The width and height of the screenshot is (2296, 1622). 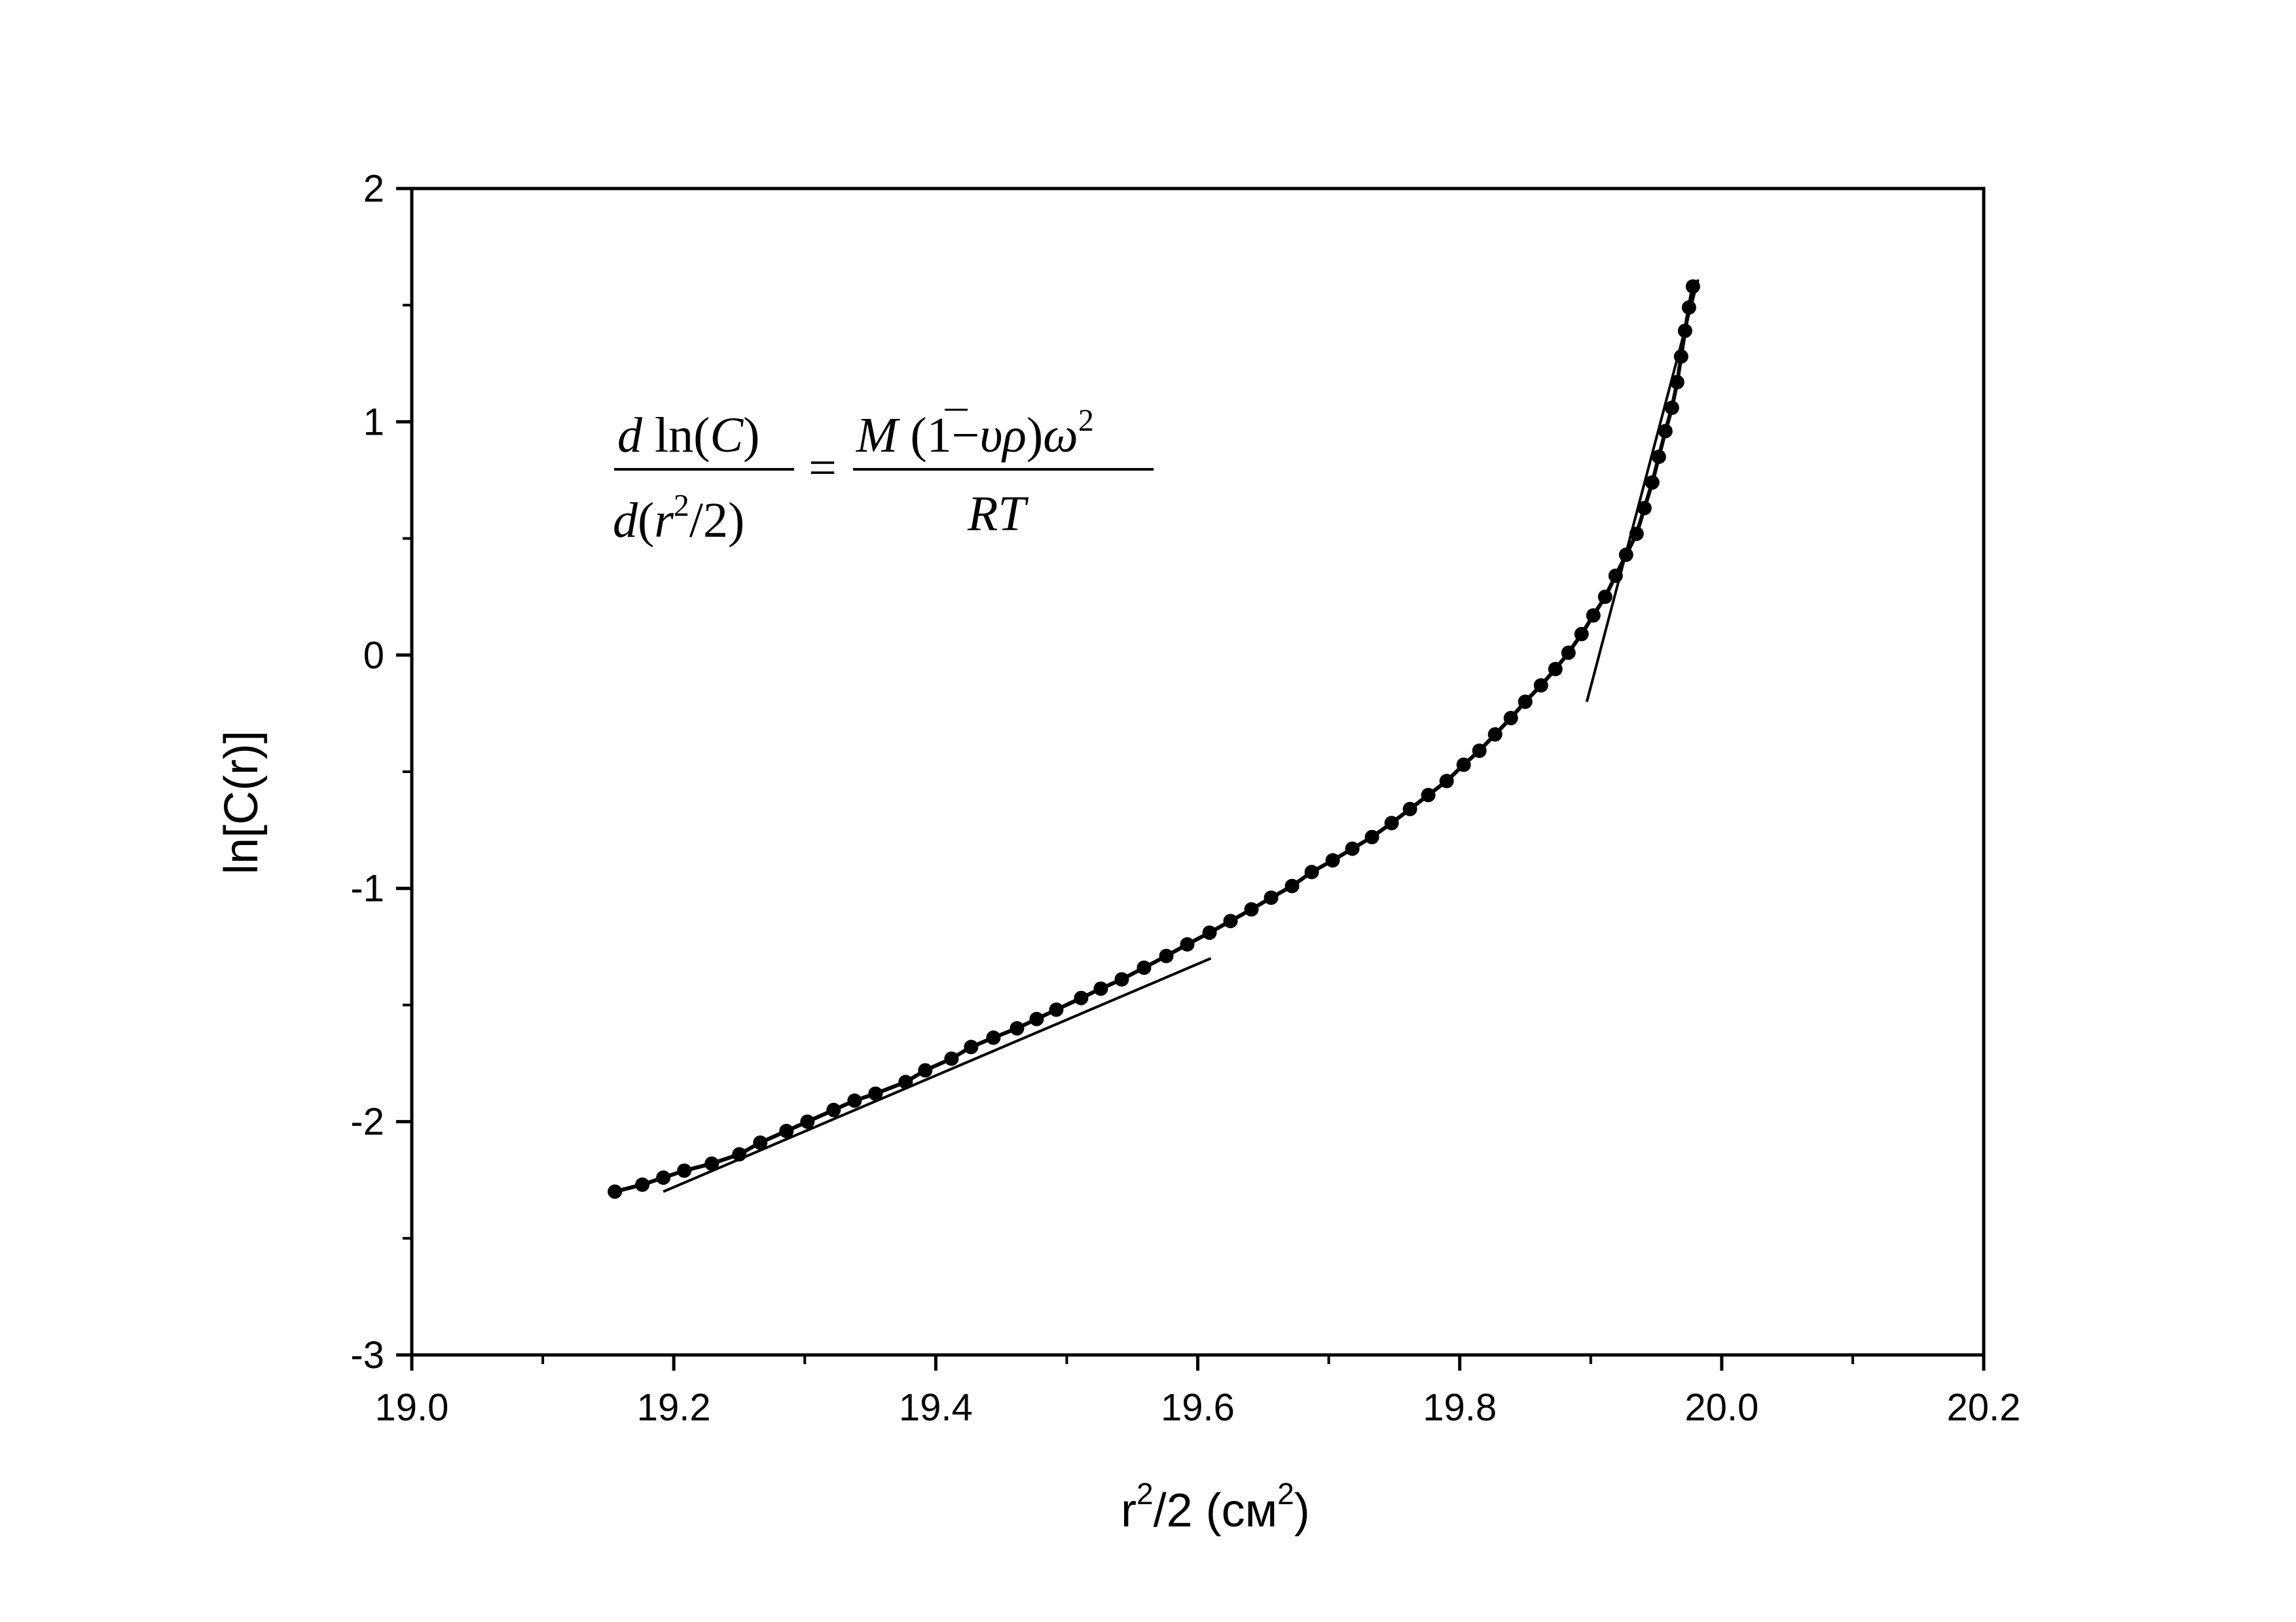 I want to click on x-tick-label: 20.2, so click(x=1984, y=1407).